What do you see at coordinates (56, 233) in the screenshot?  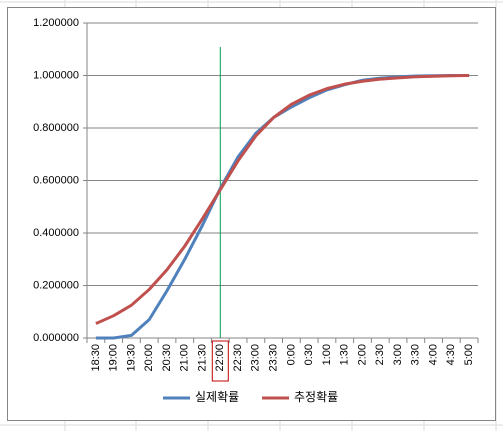 I see `y-tick-label: 0.400000` at bounding box center [56, 233].